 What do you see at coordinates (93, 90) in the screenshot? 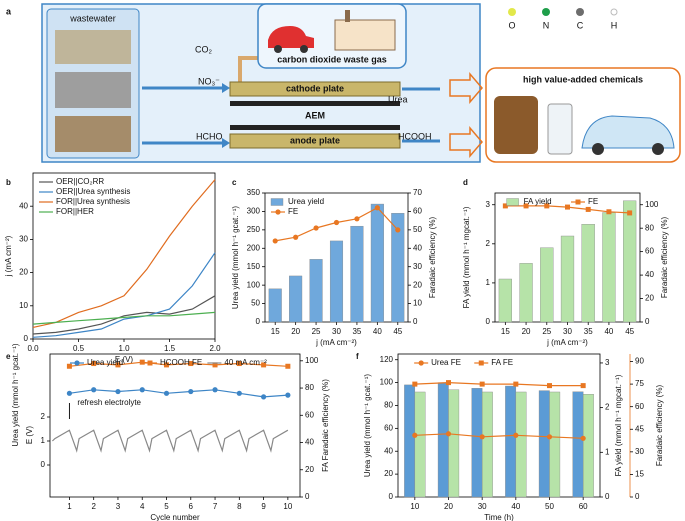
I see `sewer-icon` at bounding box center [93, 90].